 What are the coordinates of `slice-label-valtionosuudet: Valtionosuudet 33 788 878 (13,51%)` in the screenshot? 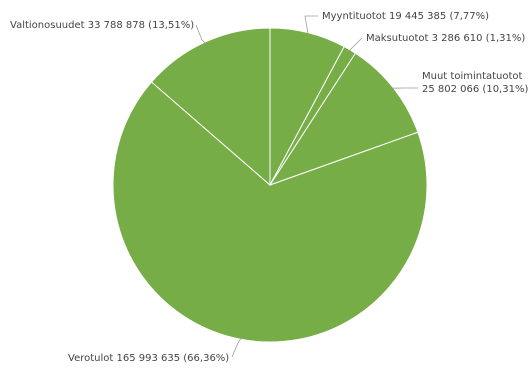 It's located at (102, 25).